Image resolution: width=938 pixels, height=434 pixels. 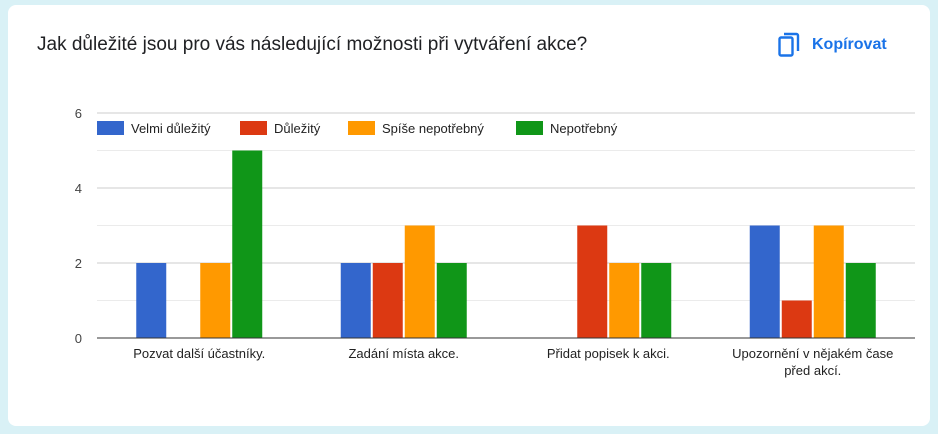 I want to click on x-category-label: před akcí., so click(x=812, y=370).